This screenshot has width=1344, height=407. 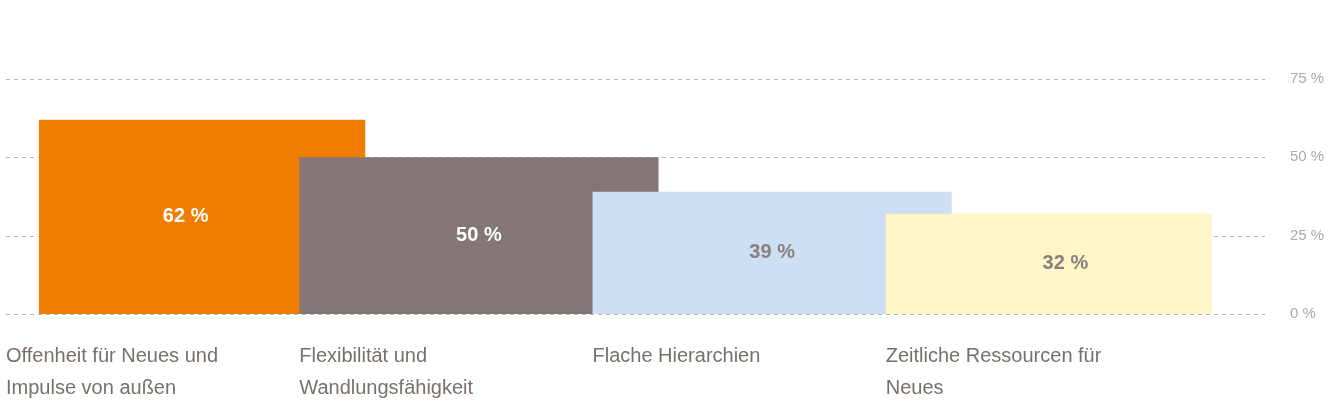 What do you see at coordinates (479, 234) in the screenshot?
I see `data-label: 50 %` at bounding box center [479, 234].